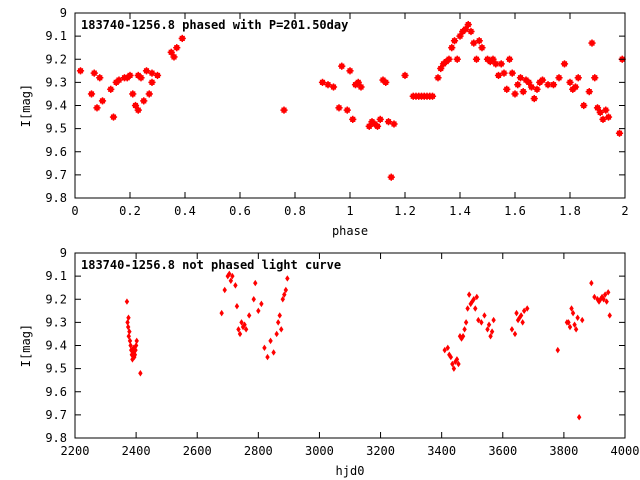  Describe the element at coordinates (211, 265) in the screenshot. I see `lower-chart-title: 183740-1256.8 not phased light curve` at that location.